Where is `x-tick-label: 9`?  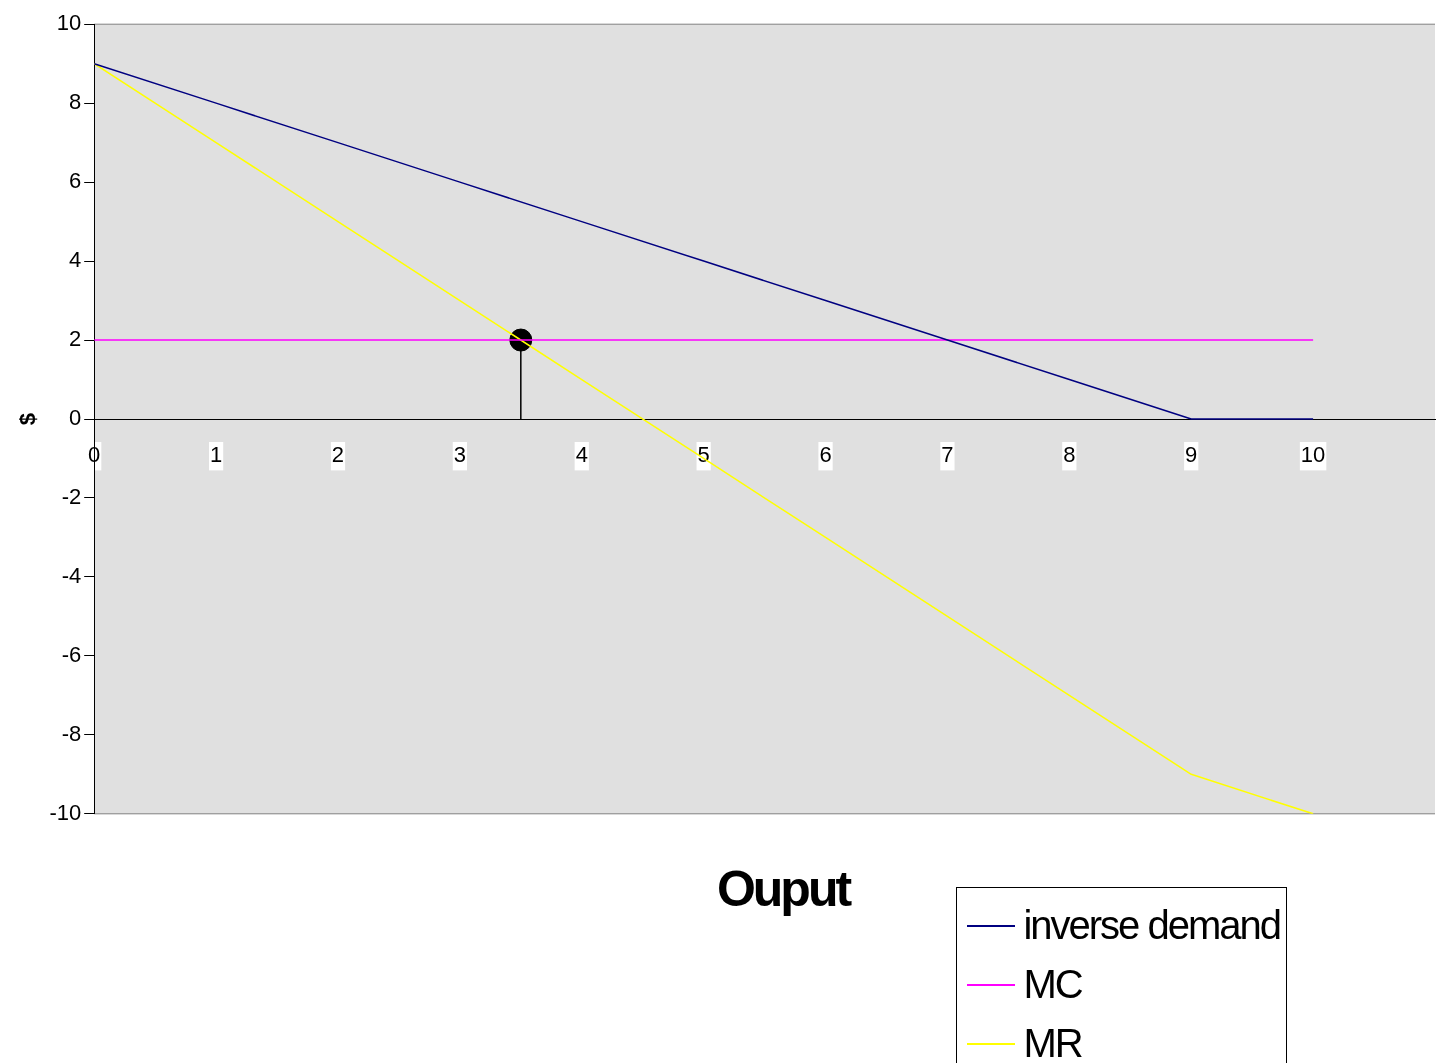 x-tick-label: 9 is located at coordinates (1191, 455).